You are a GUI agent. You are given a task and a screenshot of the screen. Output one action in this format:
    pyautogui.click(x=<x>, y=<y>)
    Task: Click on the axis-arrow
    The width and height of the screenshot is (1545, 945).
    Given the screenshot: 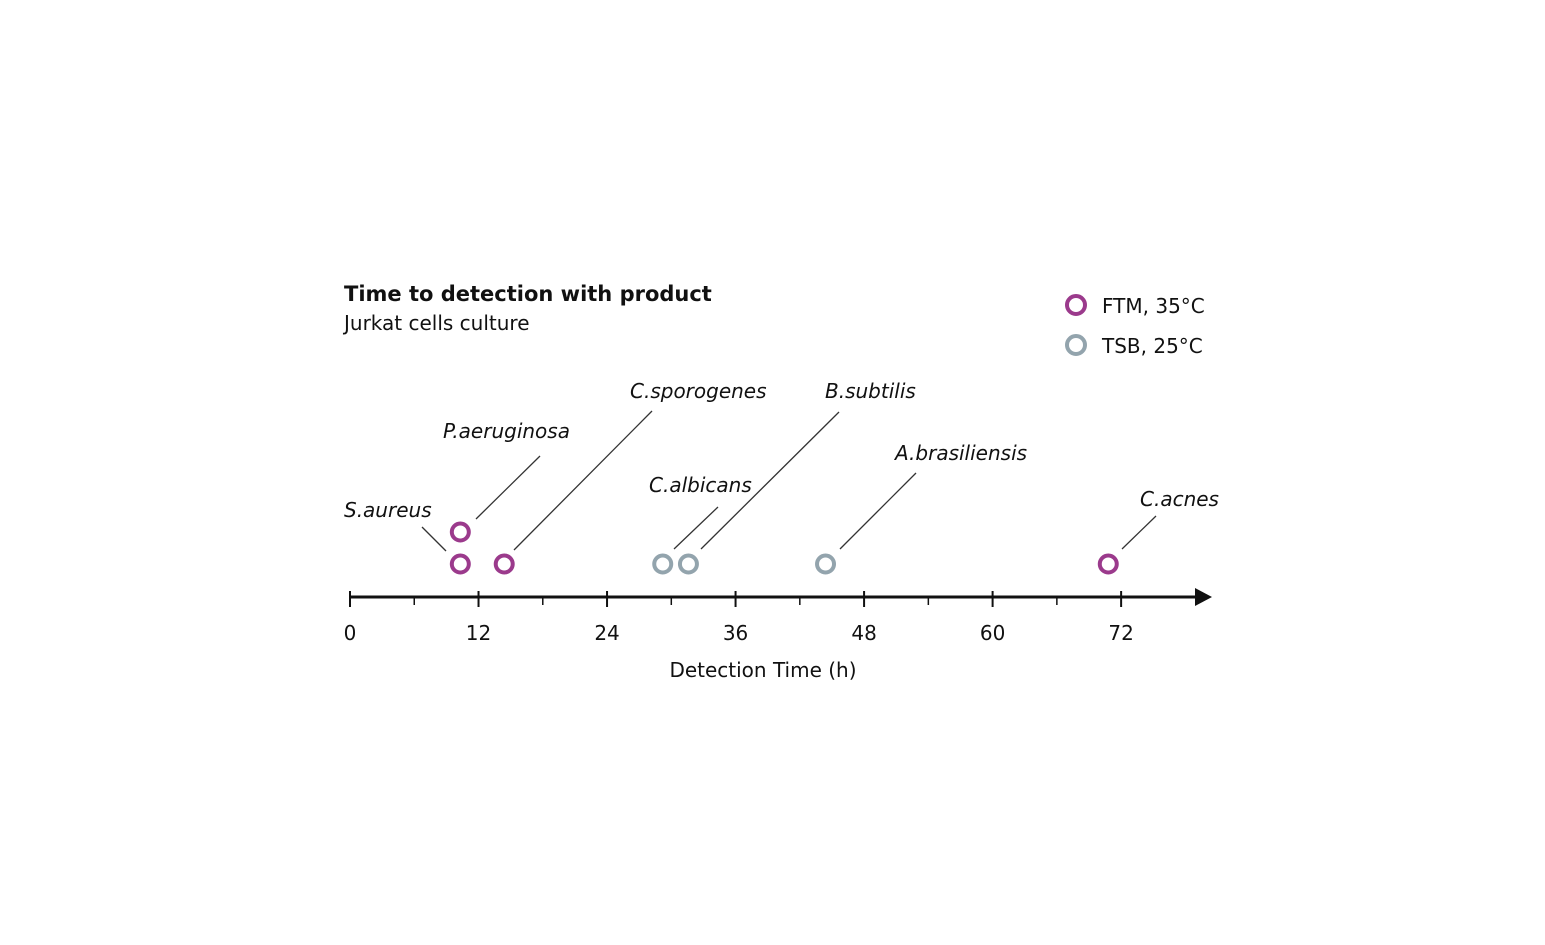 What is the action you would take?
    pyautogui.click(x=1203, y=597)
    